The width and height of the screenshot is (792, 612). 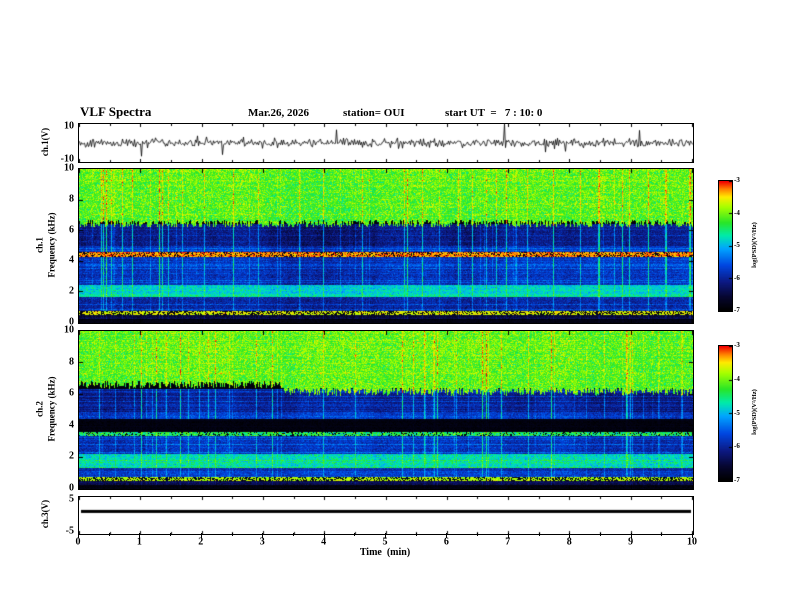 I want to click on colorbar1-tick-label: -3, so click(x=737, y=180).